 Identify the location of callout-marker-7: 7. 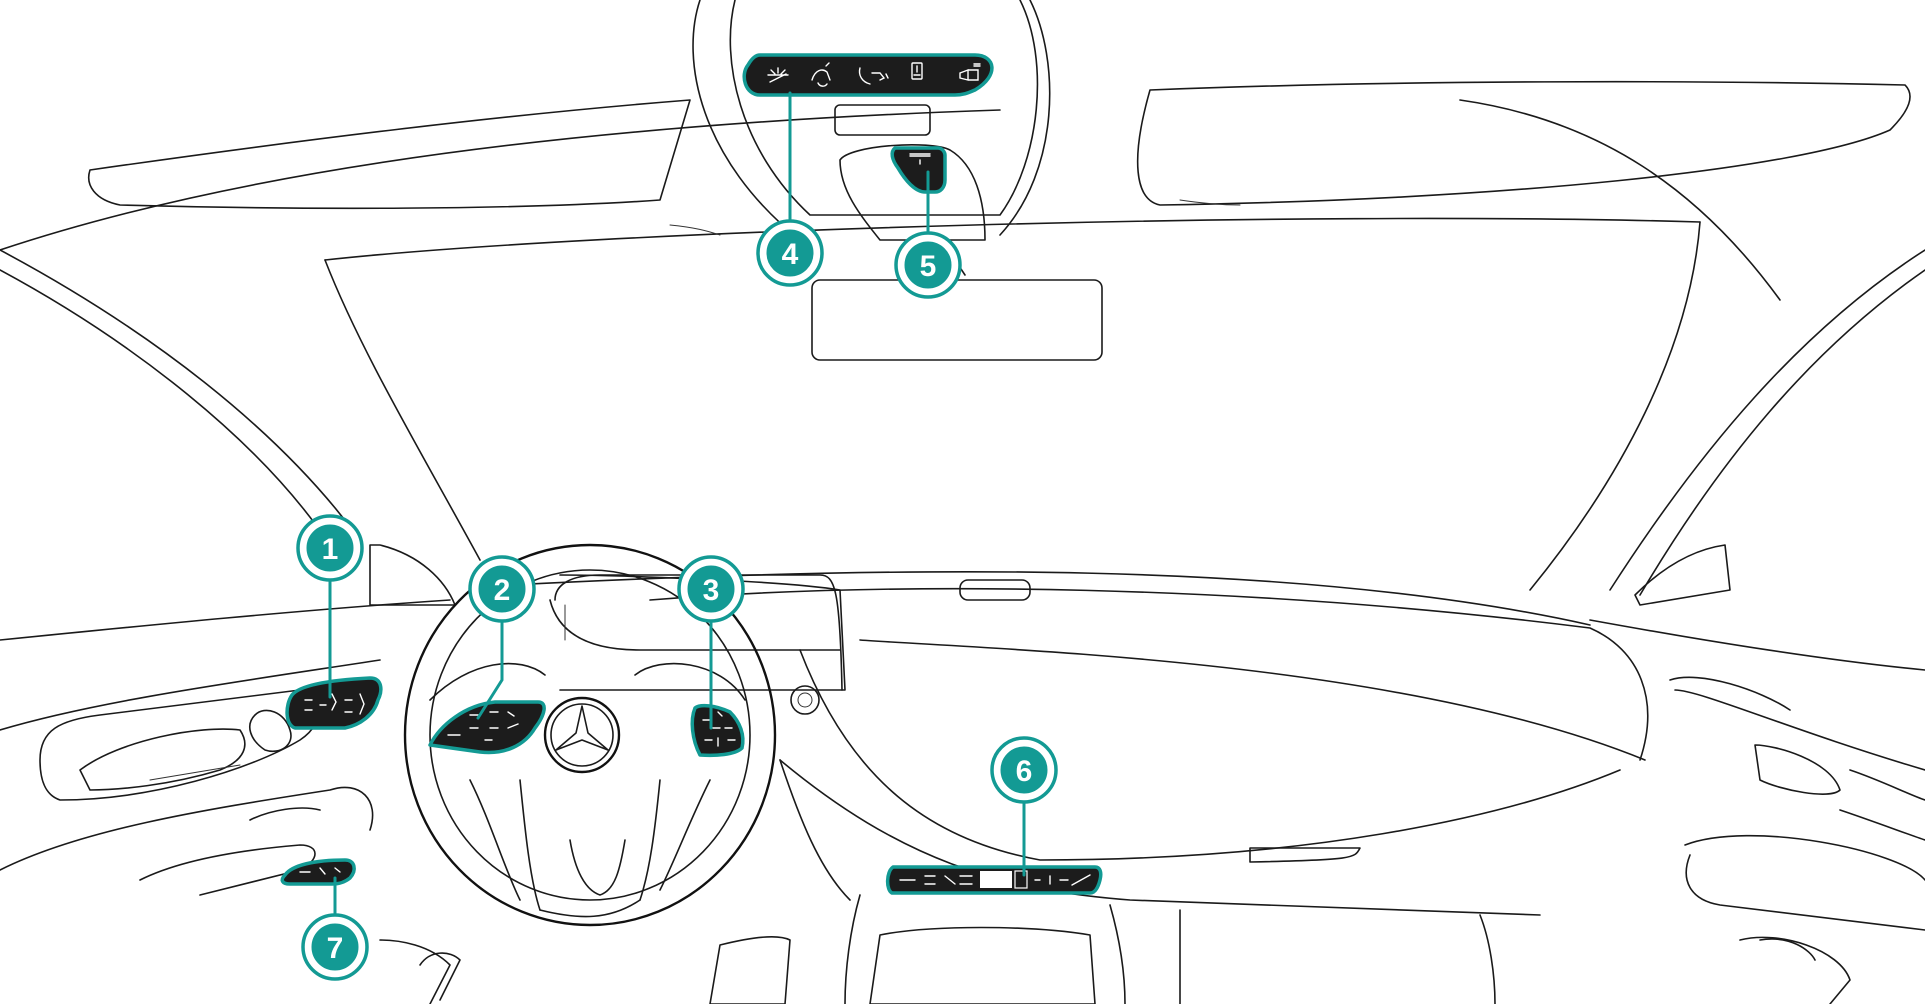
(335, 947).